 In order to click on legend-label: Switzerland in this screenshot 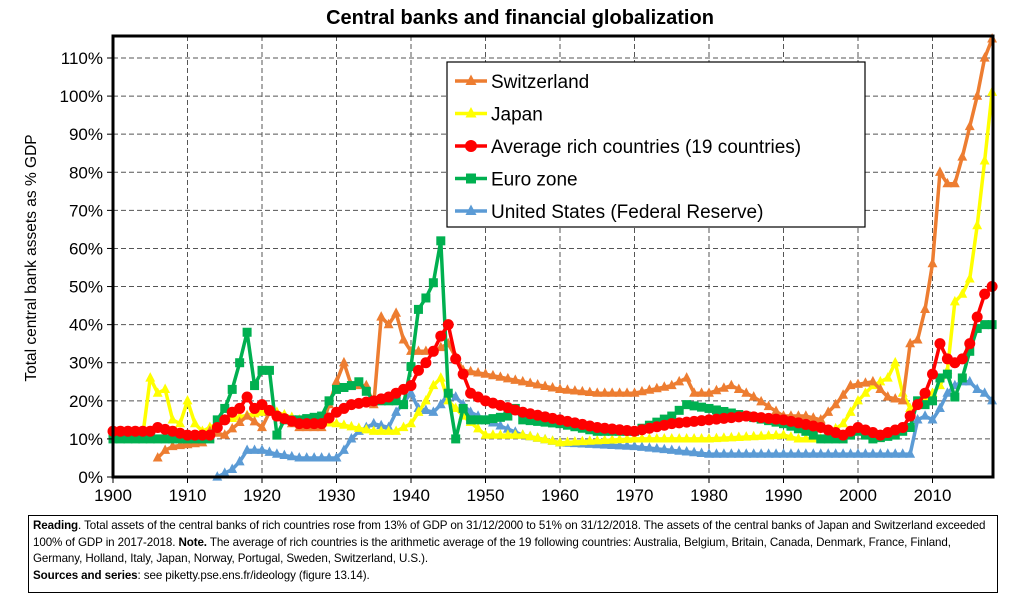, I will do `click(540, 82)`.